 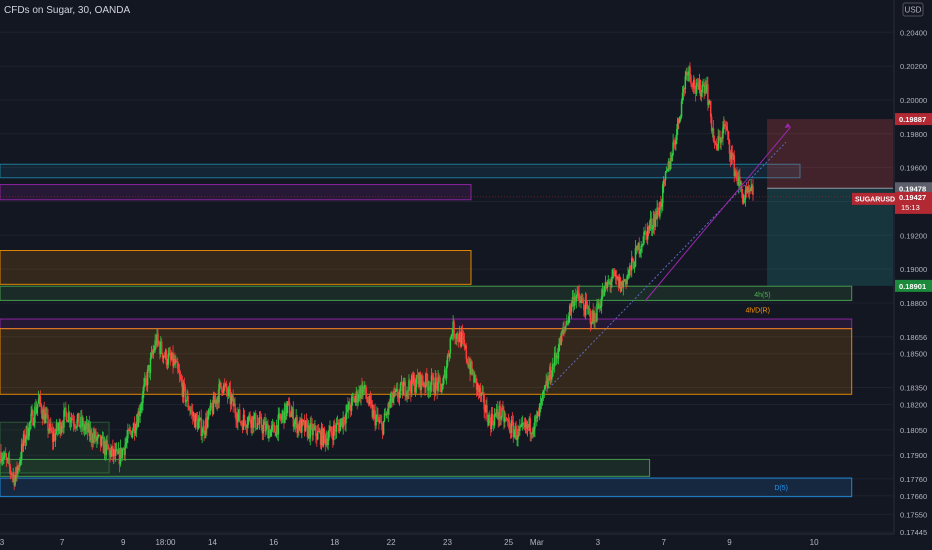 I want to click on zone-purple-zone-mid, so click(x=426, y=324).